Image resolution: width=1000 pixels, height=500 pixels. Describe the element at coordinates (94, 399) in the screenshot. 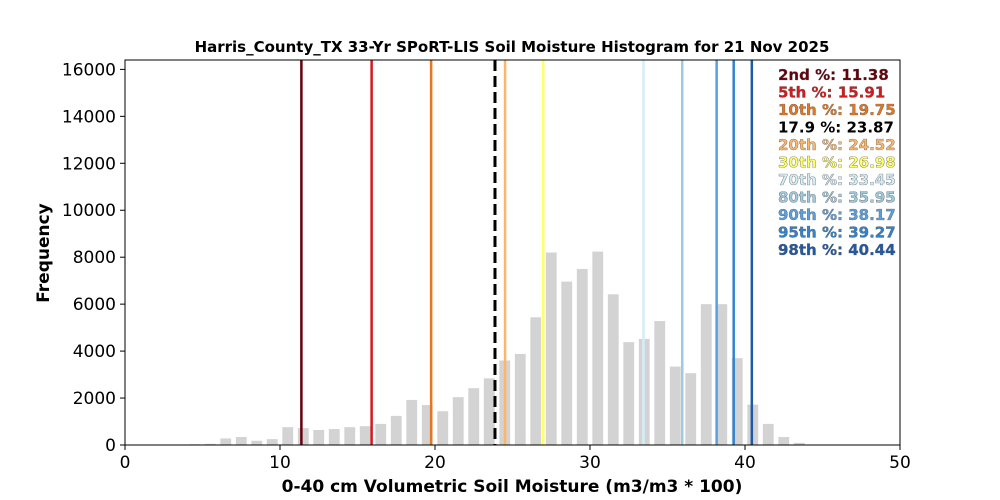

I see `y-tick-label-1: 2000` at that location.